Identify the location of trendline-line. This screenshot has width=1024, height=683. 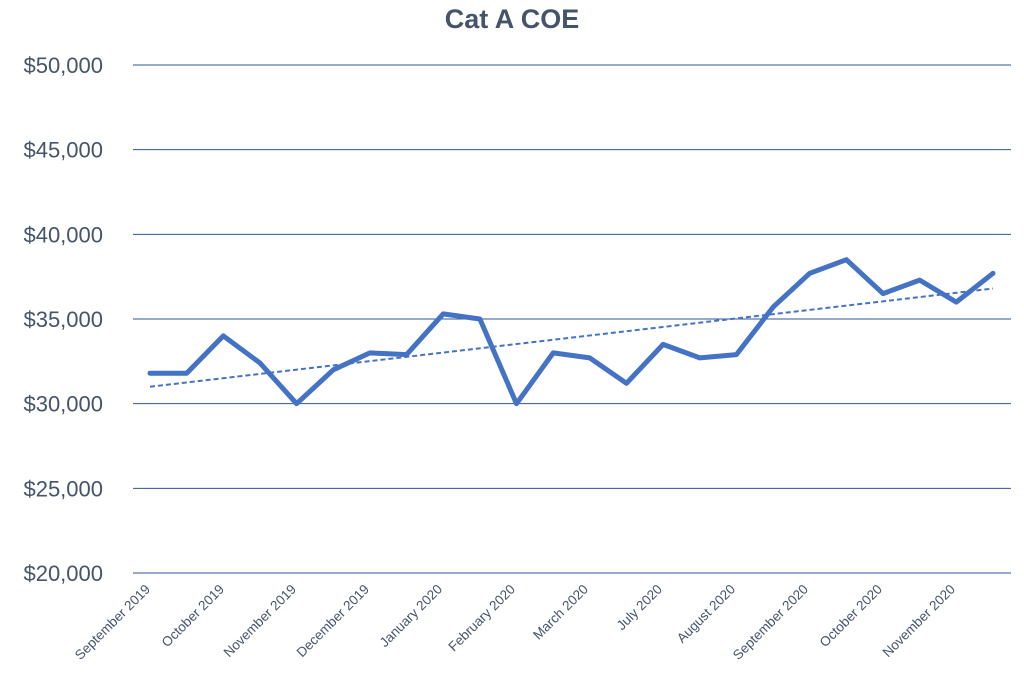
(571, 337).